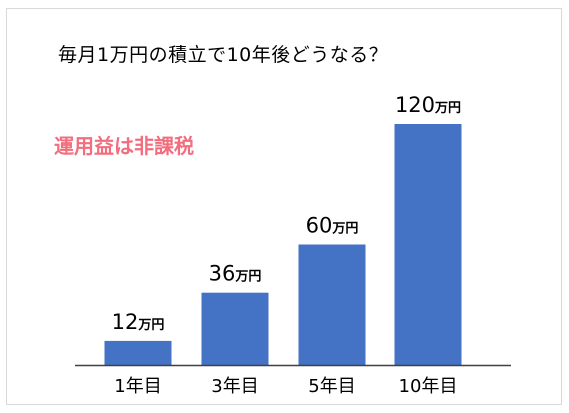 The height and width of the screenshot is (413, 569). Describe the element at coordinates (222, 274) in the screenshot. I see `bar-value-number: 36` at that location.